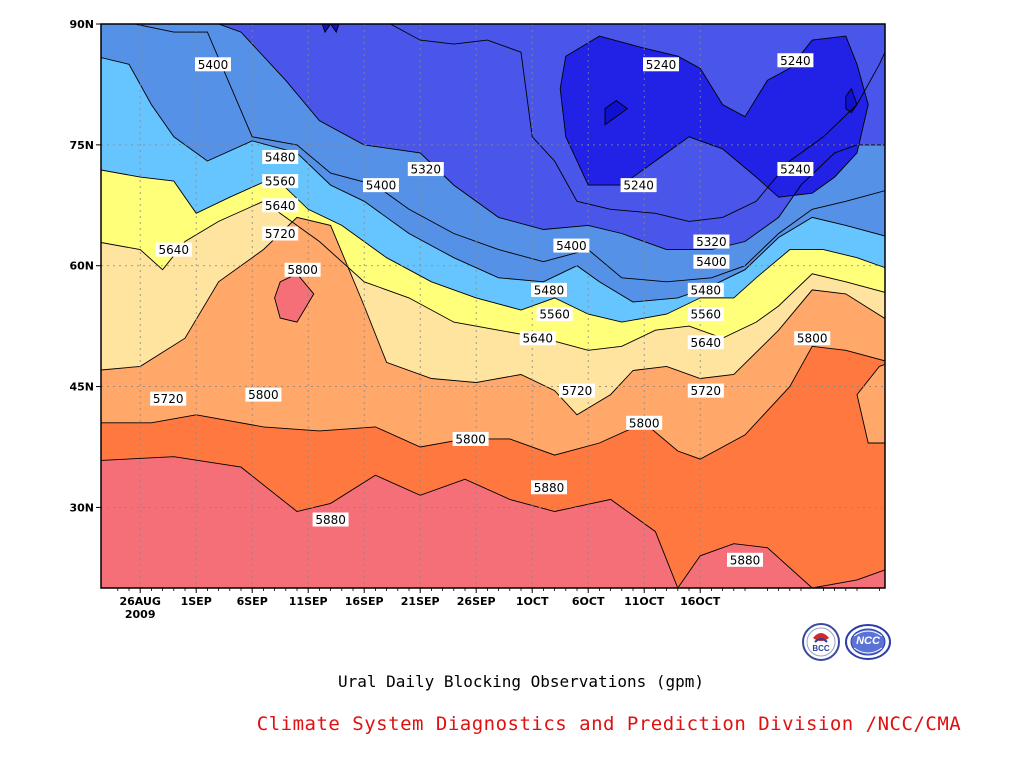 The image size is (1024, 768). What do you see at coordinates (81, 387) in the screenshot?
I see `y-tick-label: 45N` at bounding box center [81, 387].